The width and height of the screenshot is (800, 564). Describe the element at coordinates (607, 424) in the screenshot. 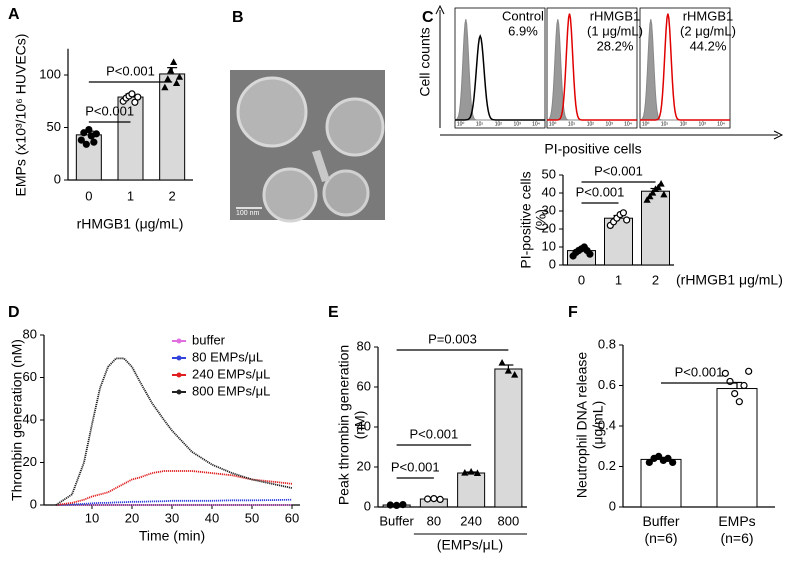

I see `y-tick-label: 0.4` at that location.